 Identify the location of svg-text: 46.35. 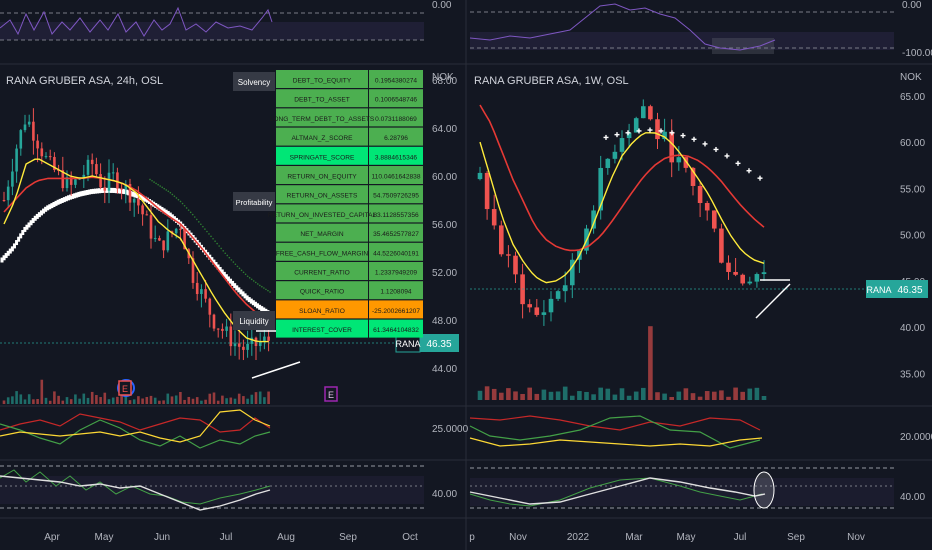
(909, 290).